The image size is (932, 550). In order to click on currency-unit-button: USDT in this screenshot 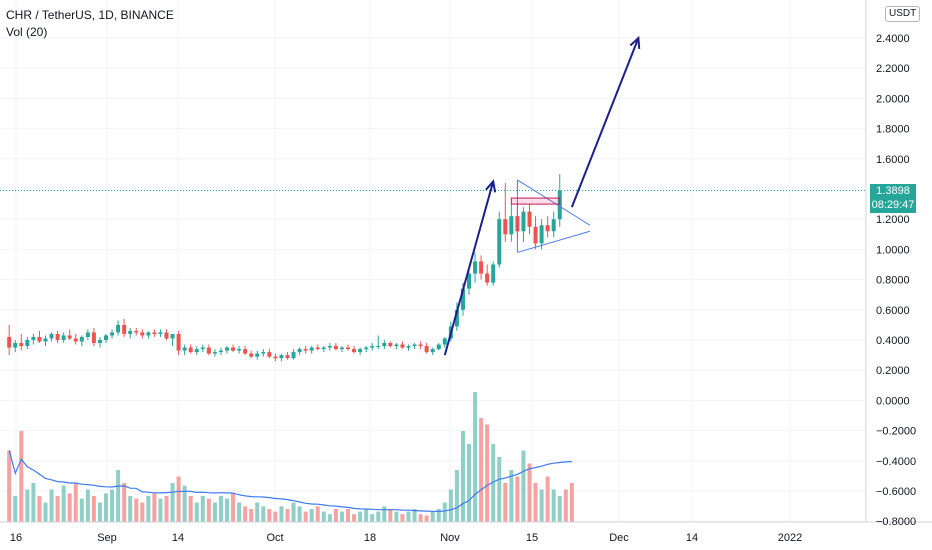, I will do `click(903, 14)`.